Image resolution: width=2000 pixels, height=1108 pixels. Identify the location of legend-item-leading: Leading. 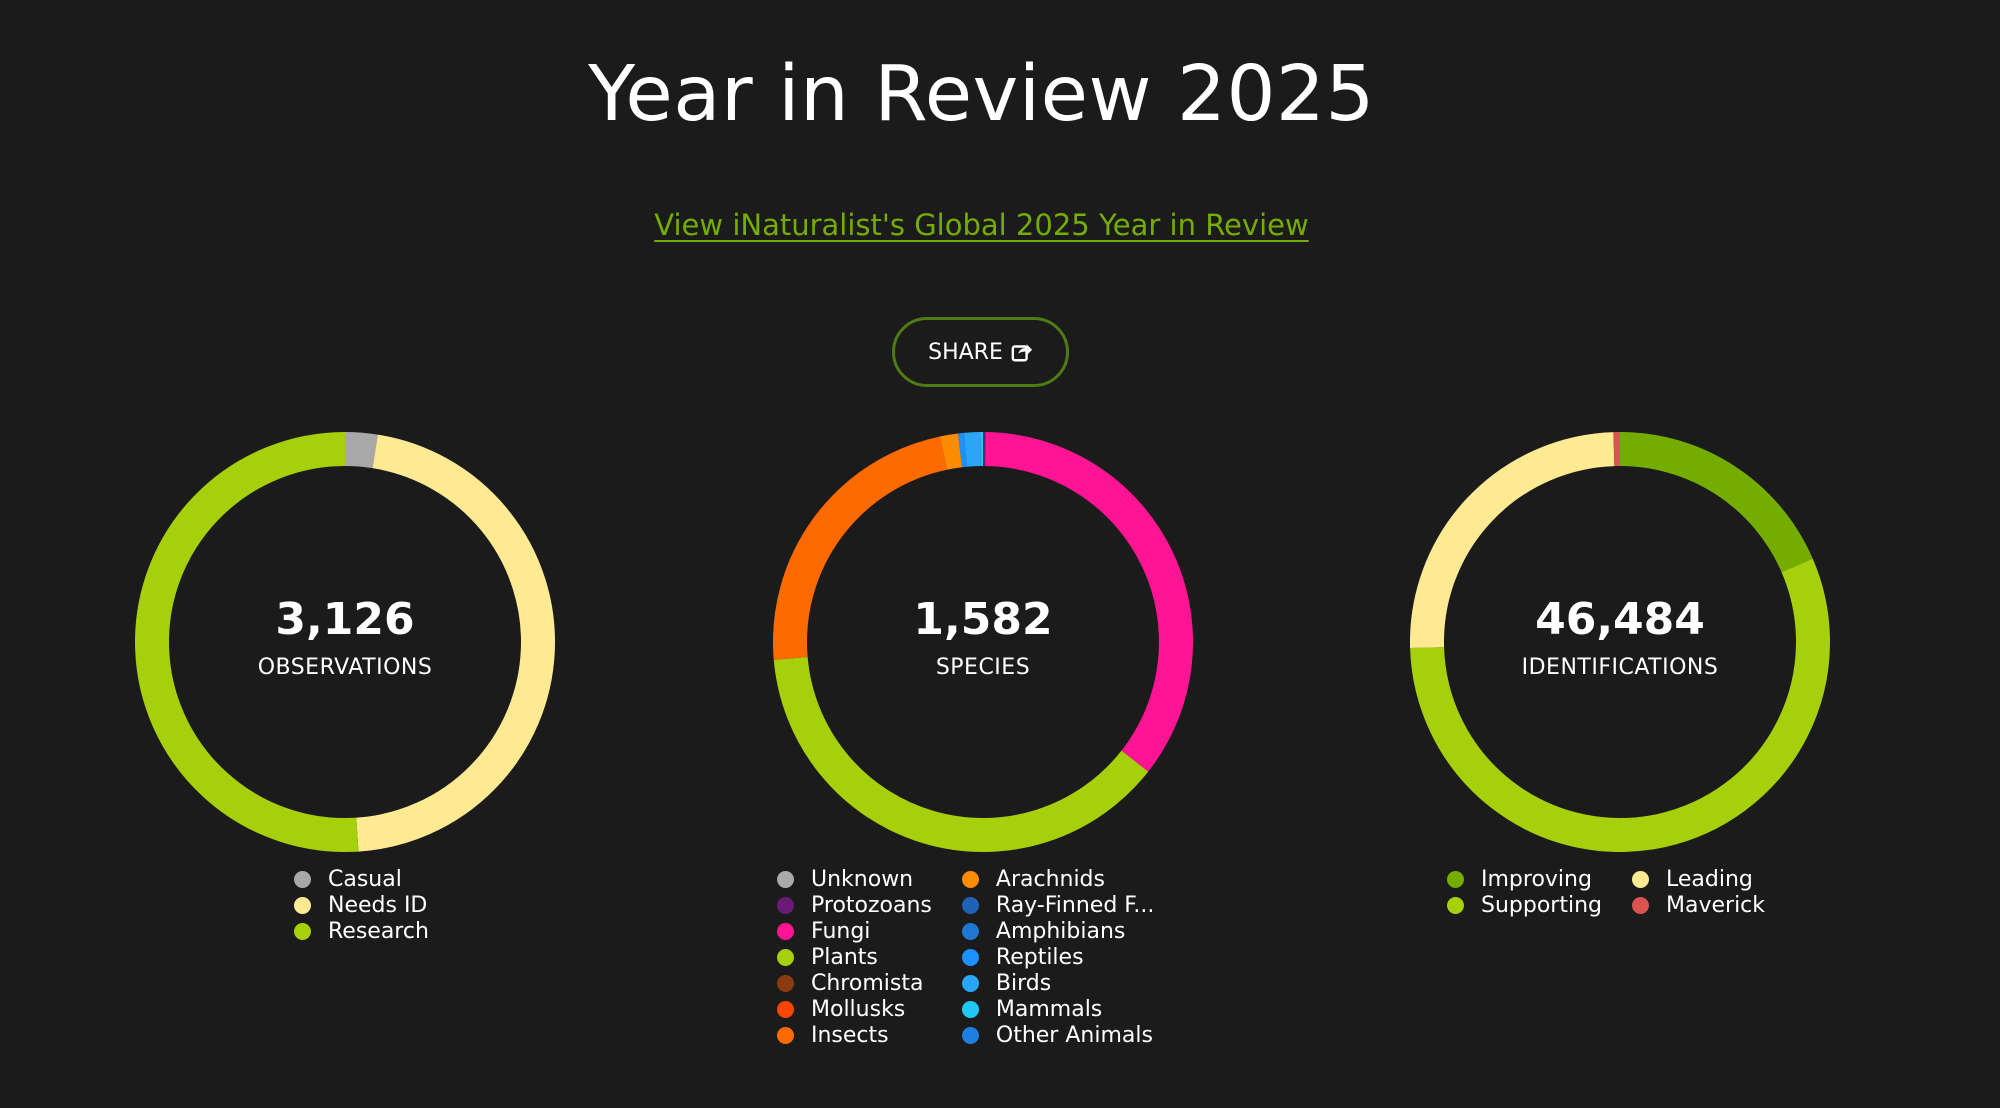
(1698, 879).